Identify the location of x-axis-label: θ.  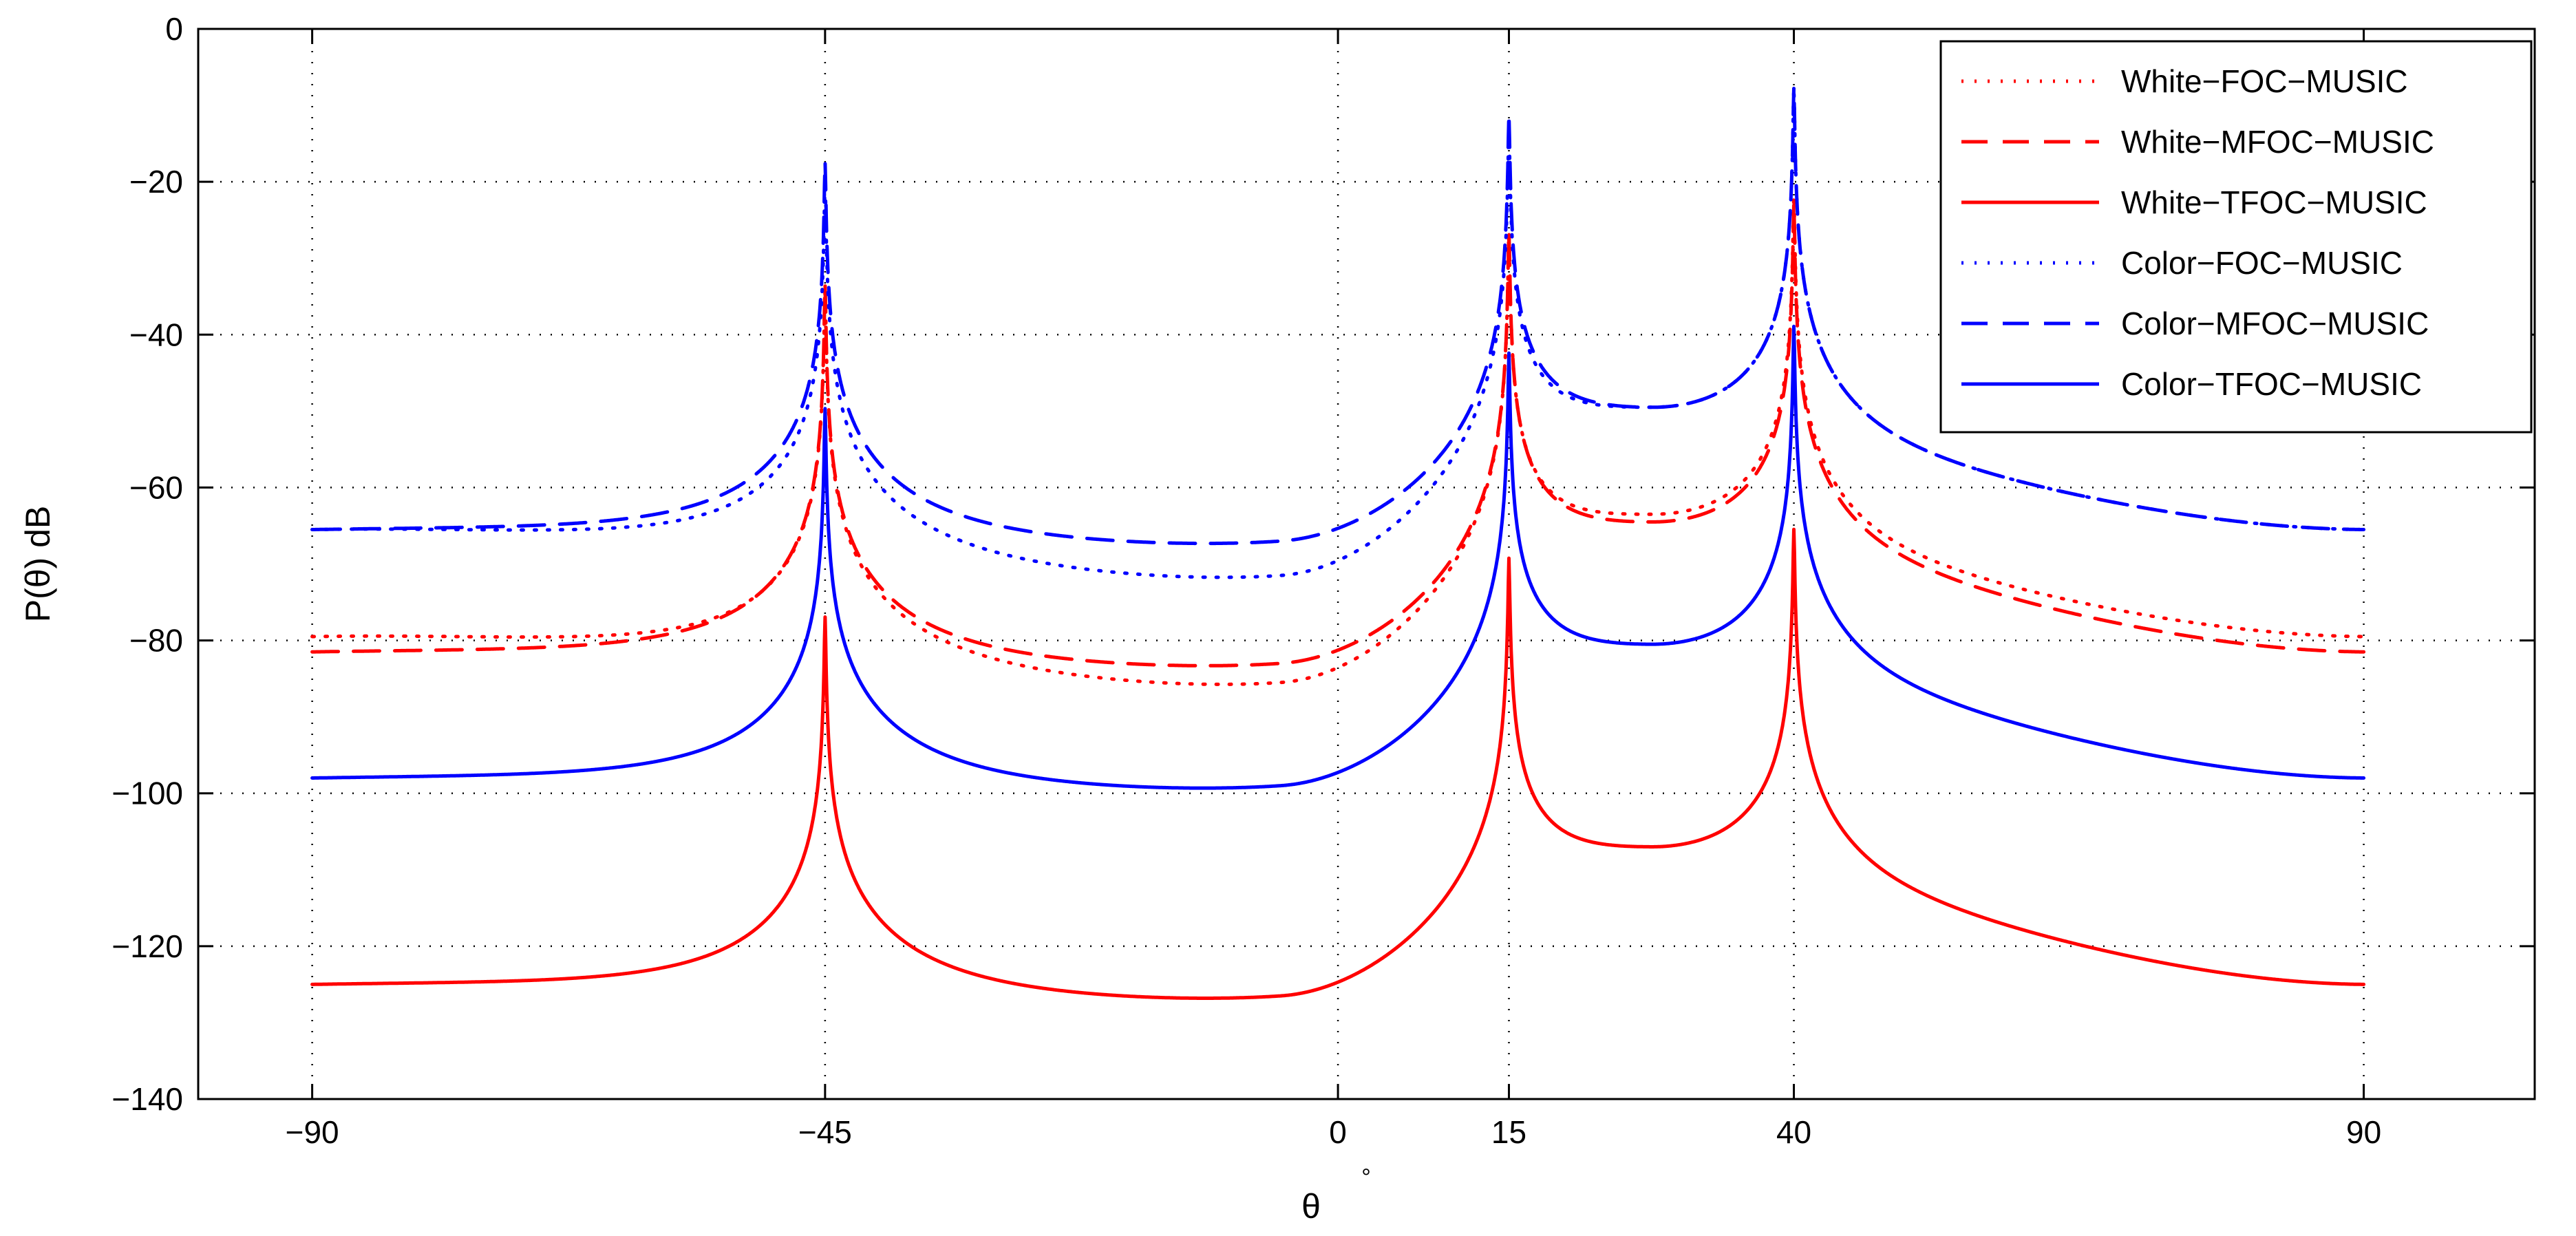
(1311, 1206).